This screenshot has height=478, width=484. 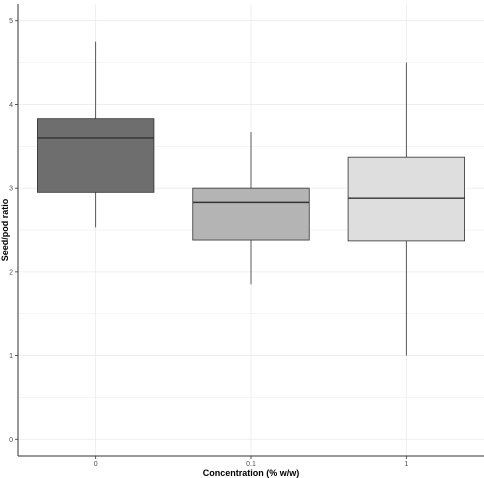 What do you see at coordinates (11, 272) in the screenshot?
I see `y-tick-label: 2` at bounding box center [11, 272].